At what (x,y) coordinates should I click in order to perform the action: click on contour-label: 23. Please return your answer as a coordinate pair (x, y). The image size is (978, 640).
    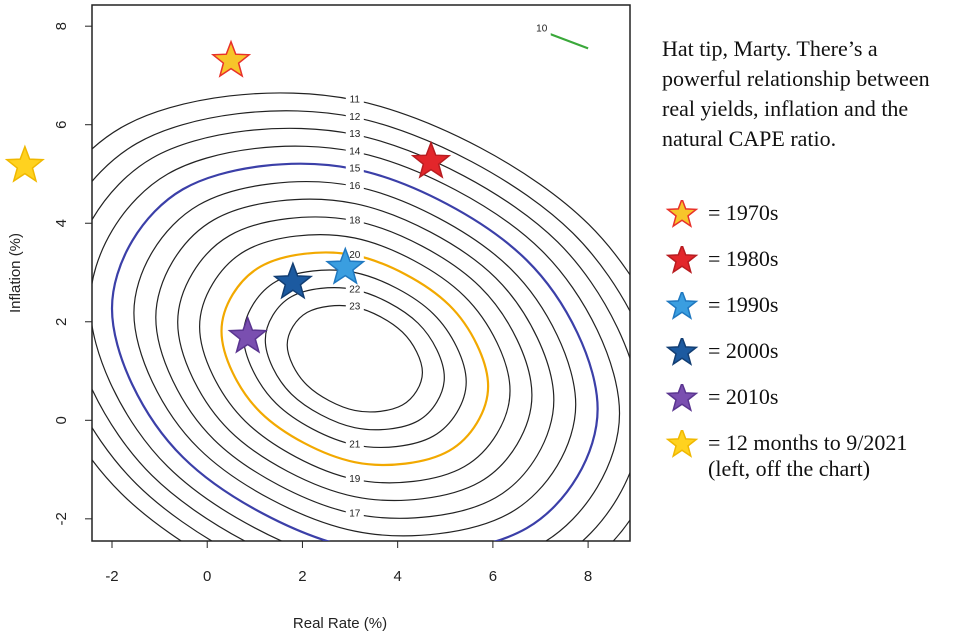
    Looking at the image, I should click on (355, 307).